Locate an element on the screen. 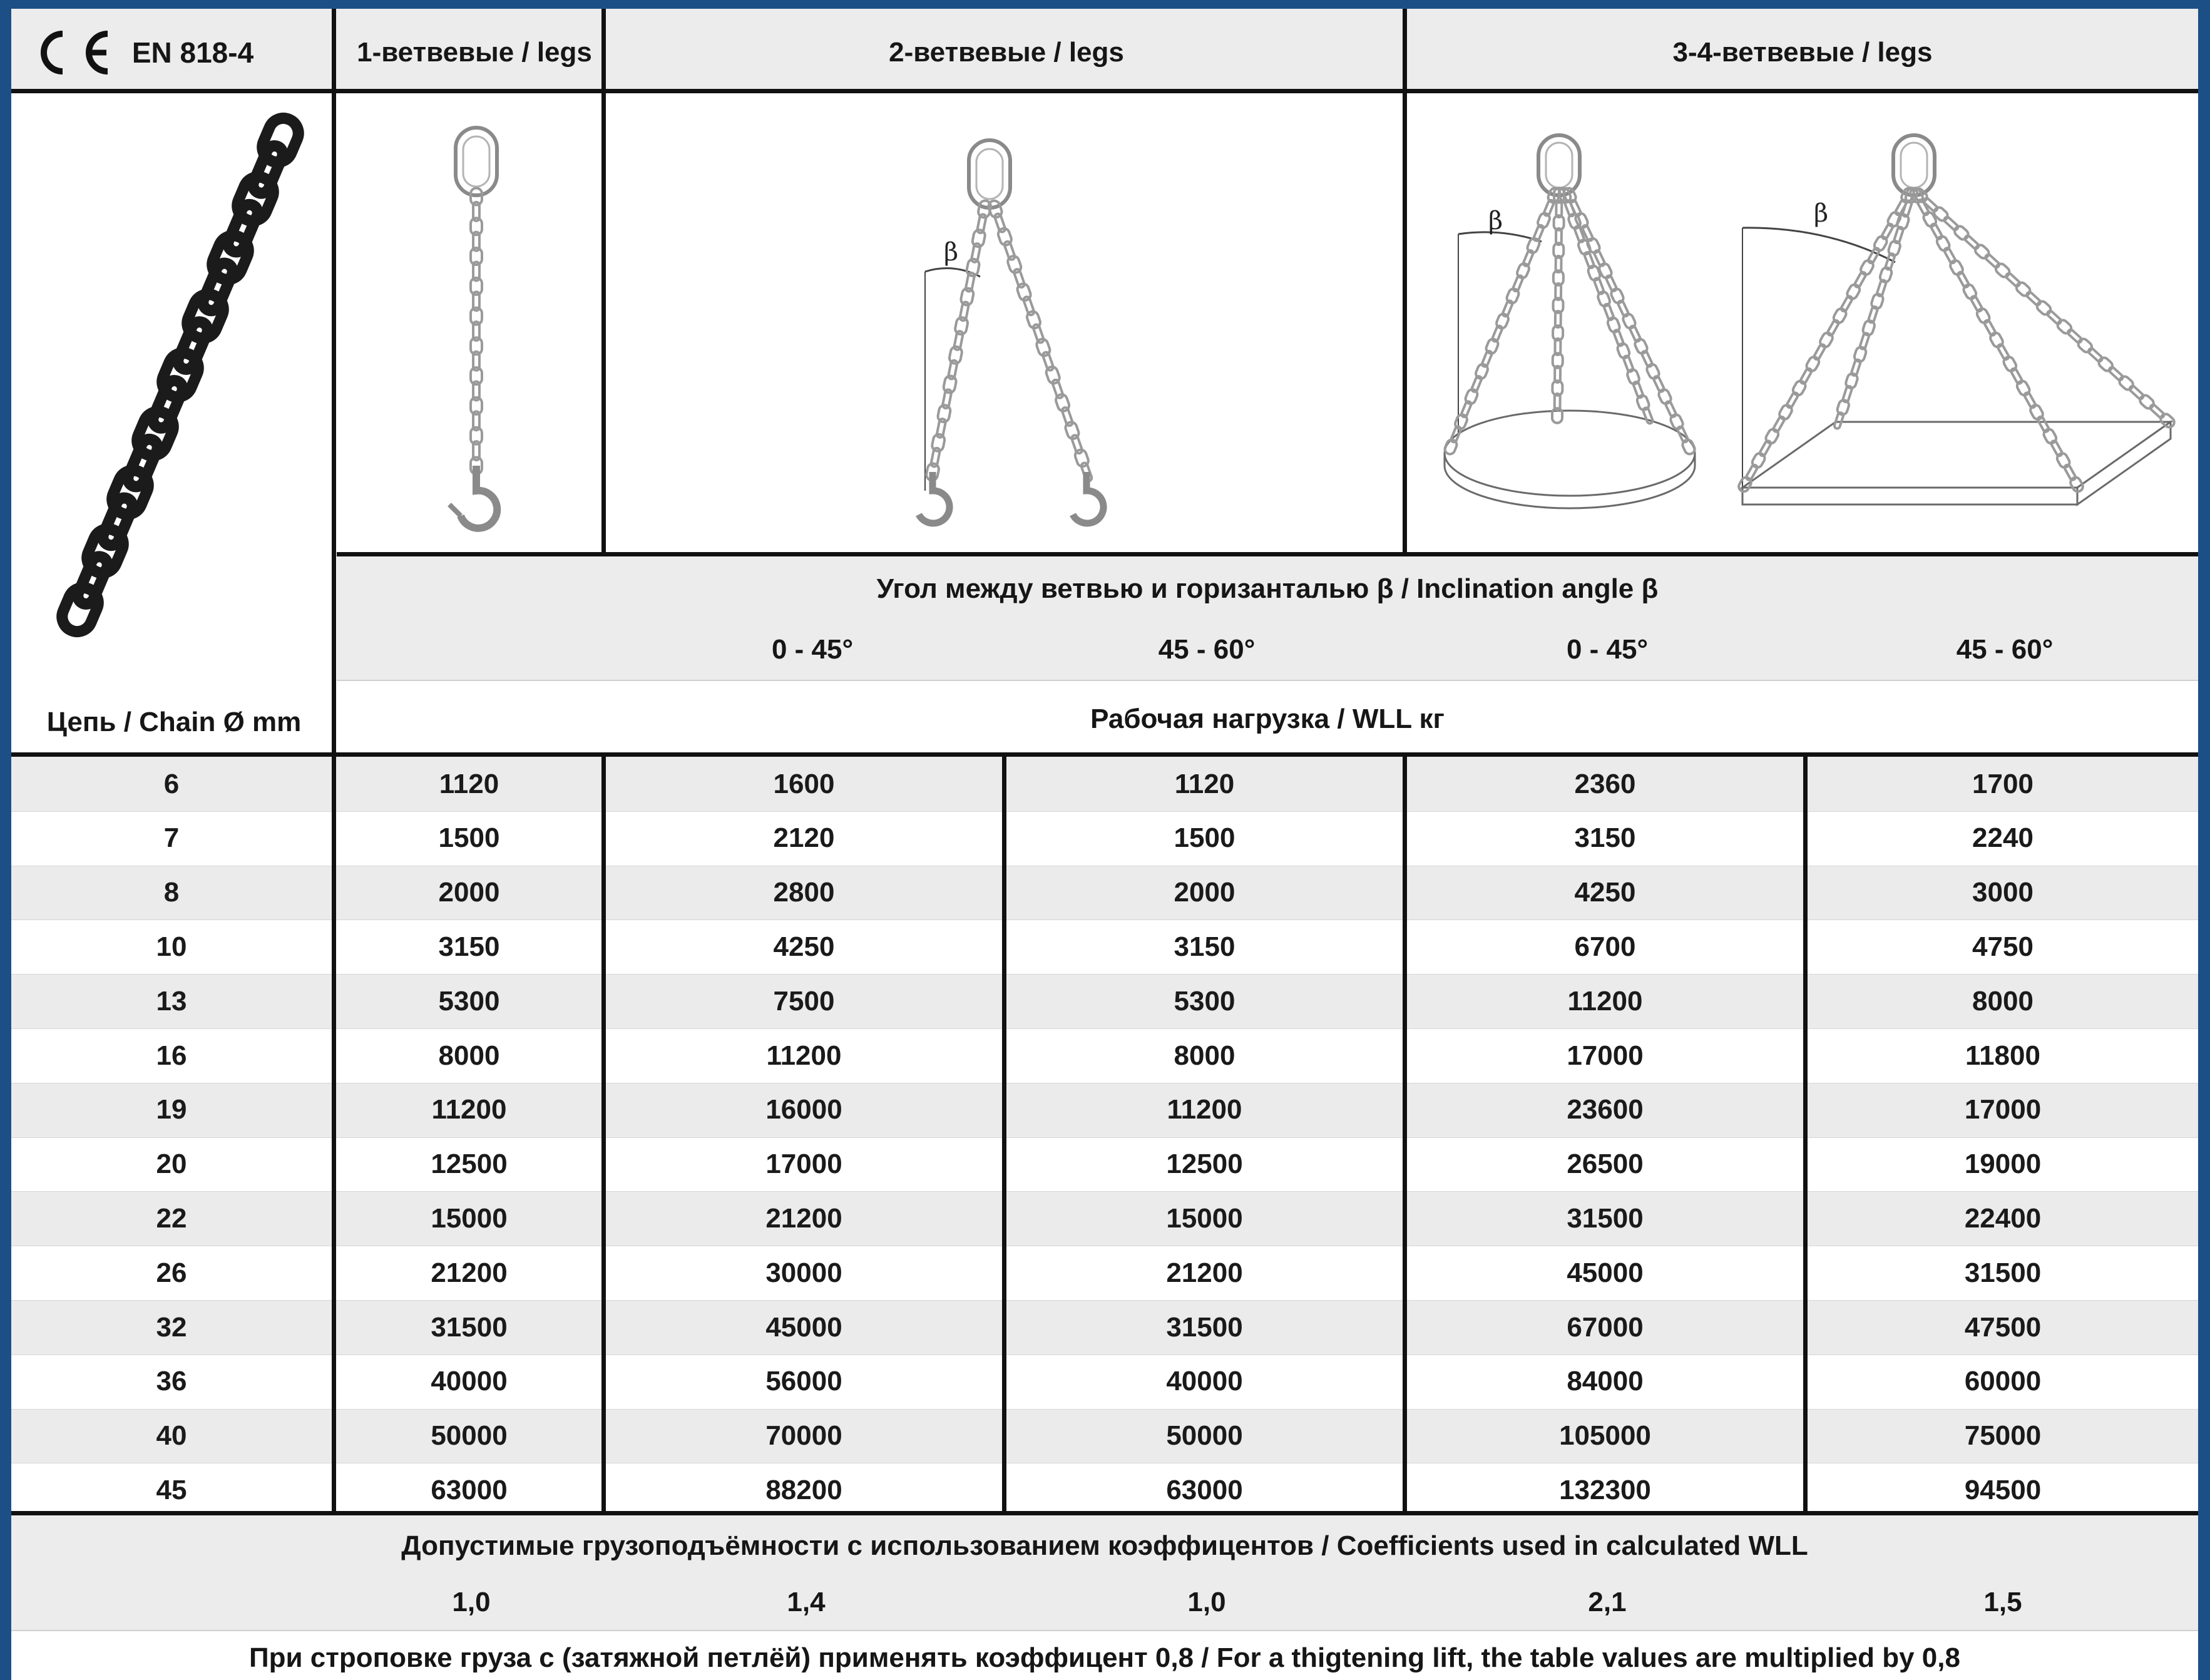  grid-line-v2-bottom is located at coordinates (603, 1133).